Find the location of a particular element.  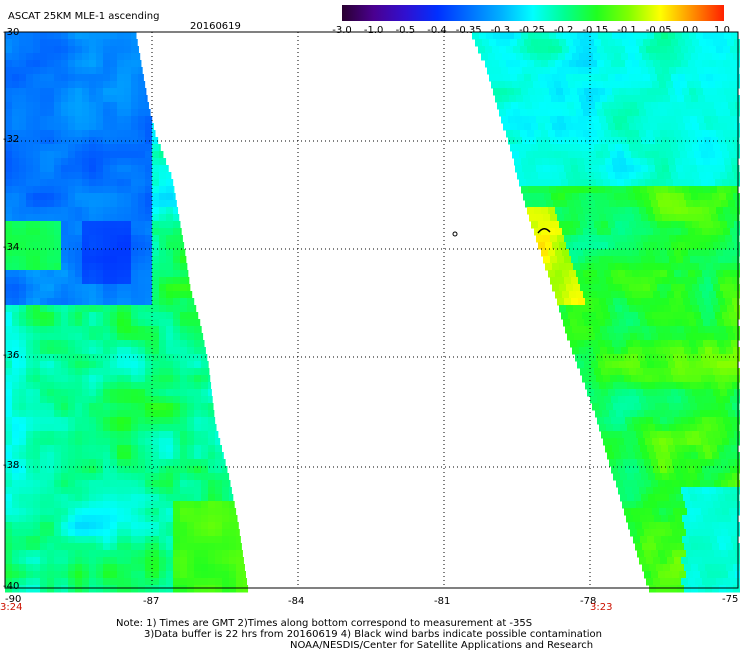

x-label-75: -75 is located at coordinates (730, 599).